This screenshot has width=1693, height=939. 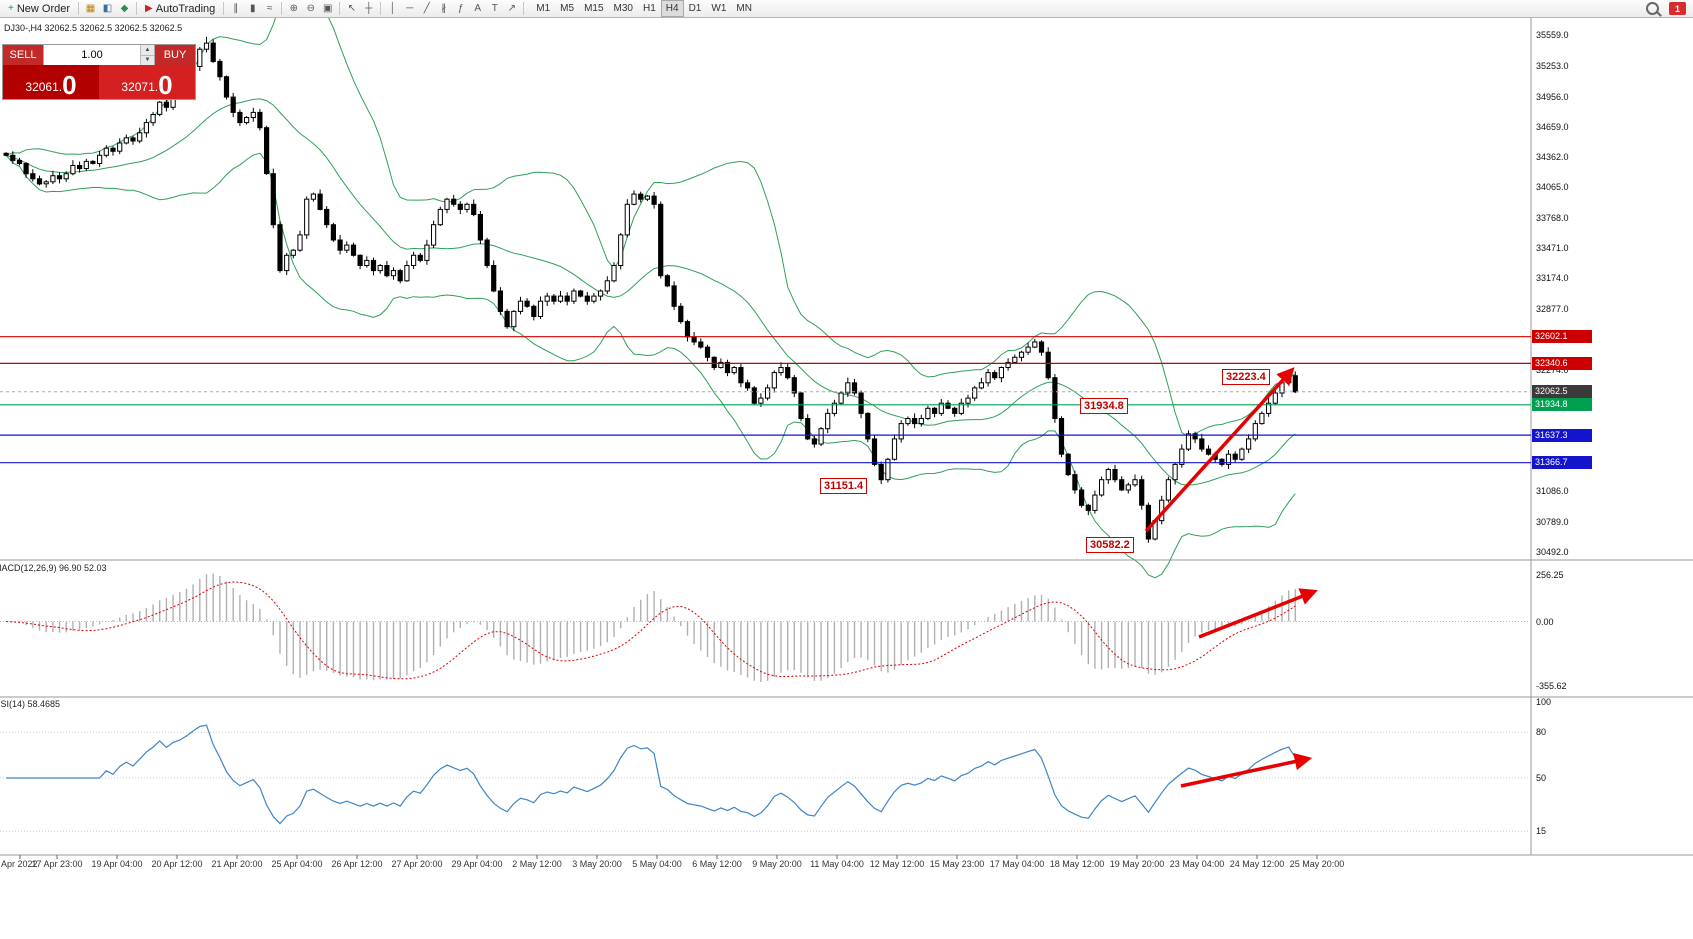 I want to click on search-icon, so click(x=1652, y=8).